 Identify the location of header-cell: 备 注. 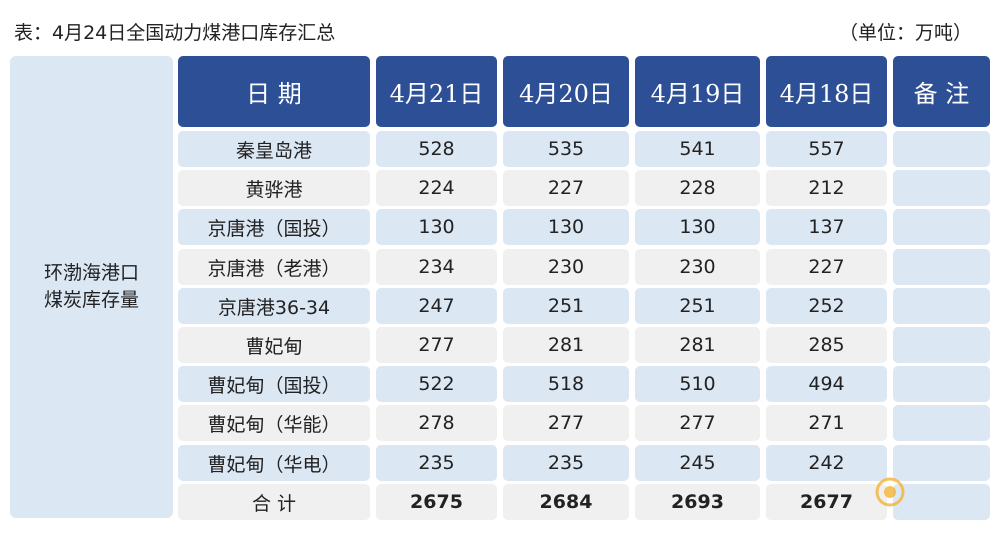
(941, 91).